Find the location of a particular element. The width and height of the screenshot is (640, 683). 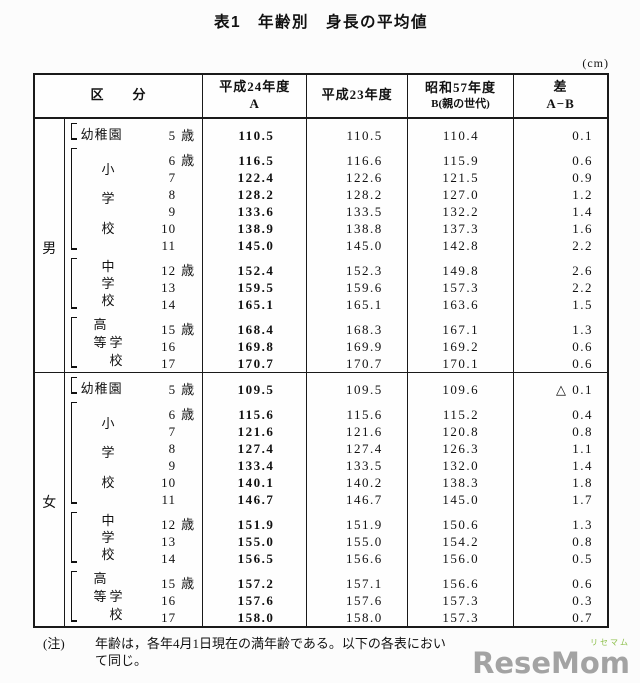

cell-s57-b: 156.6 is located at coordinates (460, 579).